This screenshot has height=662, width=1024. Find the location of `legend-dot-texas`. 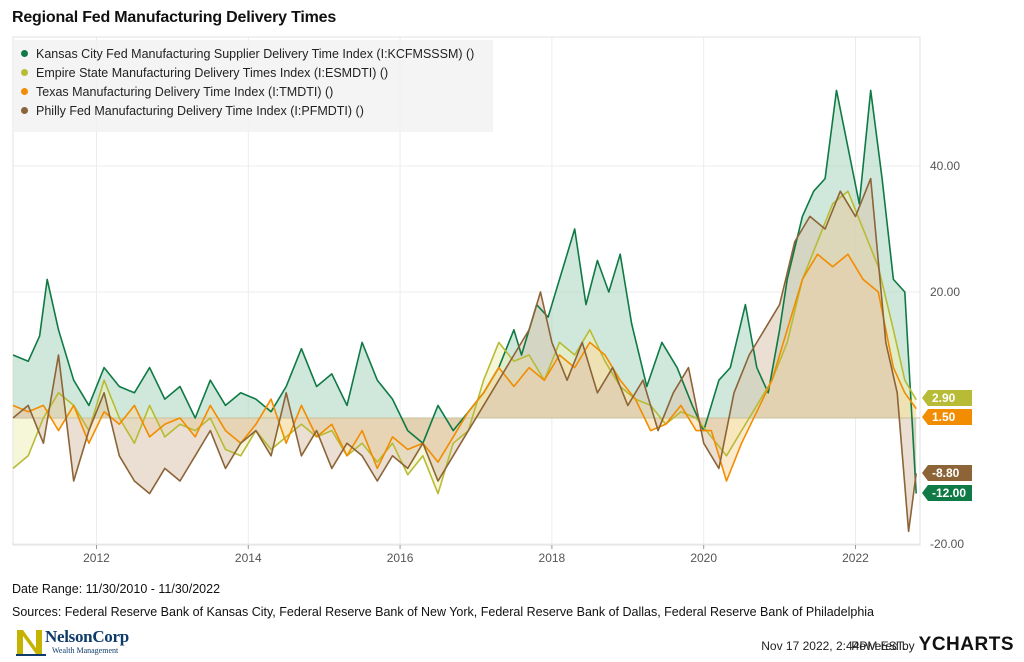

legend-dot-texas is located at coordinates (24, 91).